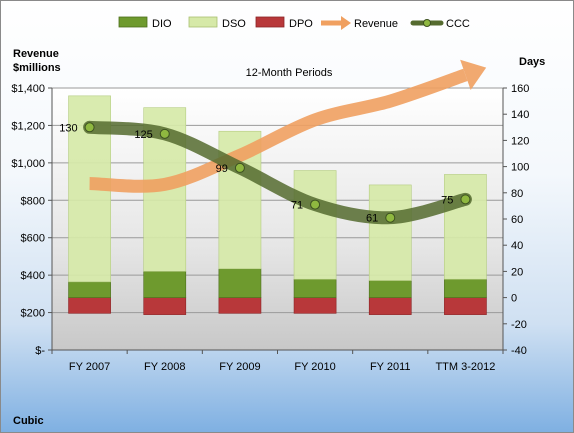 This screenshot has width=574, height=433. I want to click on legend-label: DIO, so click(162, 24).